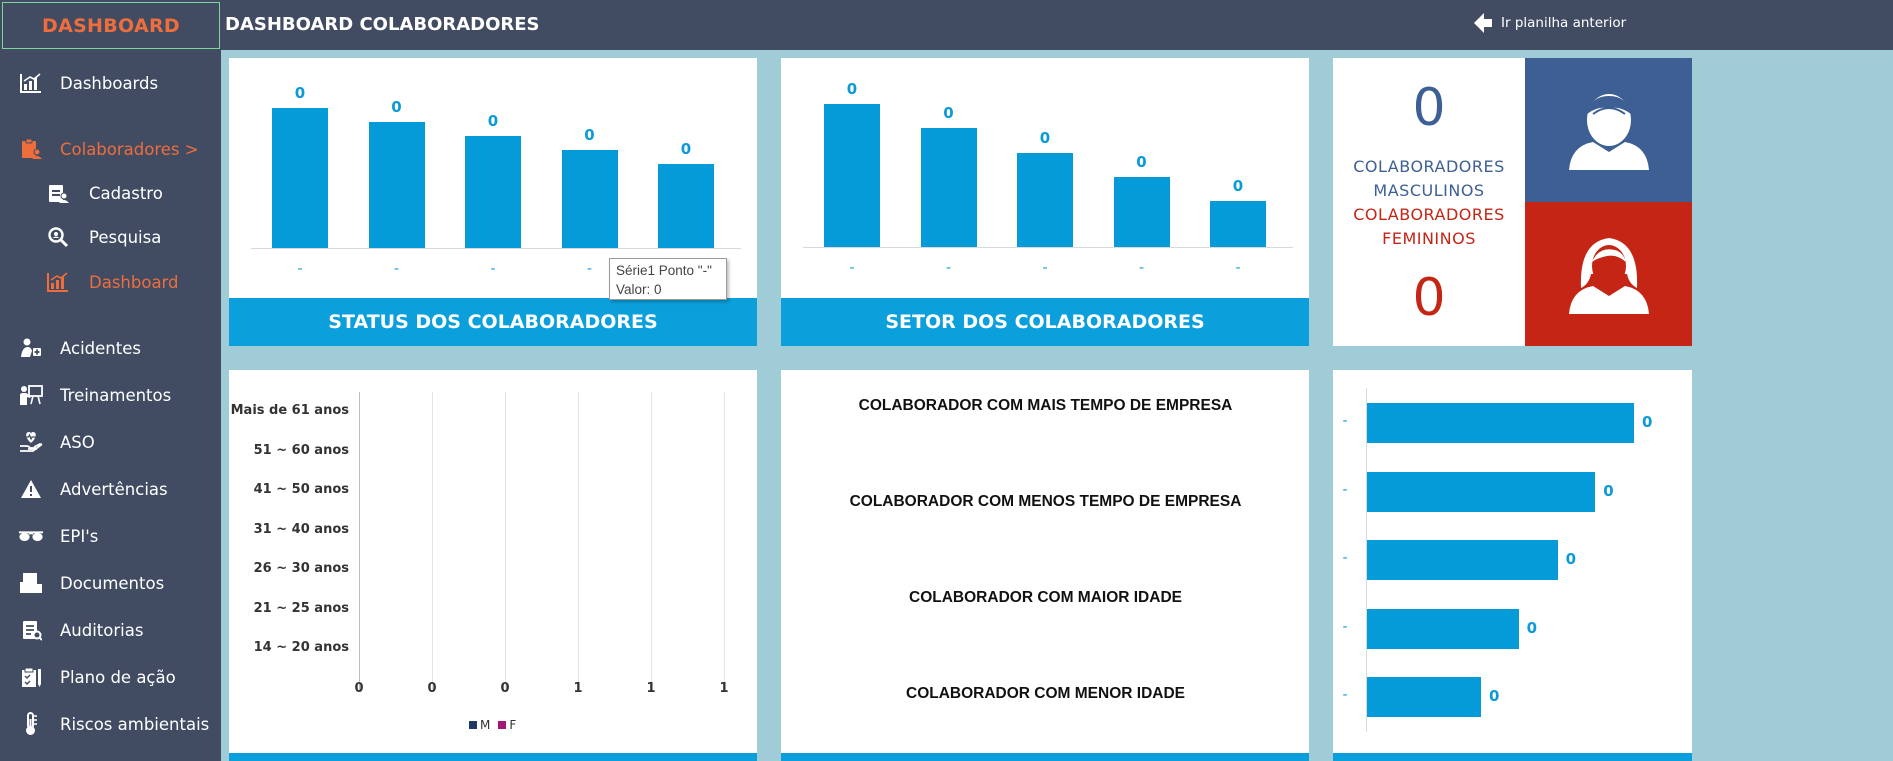 This screenshot has height=761, width=1893. What do you see at coordinates (485, 725) in the screenshot?
I see `legend-label-m: M` at bounding box center [485, 725].